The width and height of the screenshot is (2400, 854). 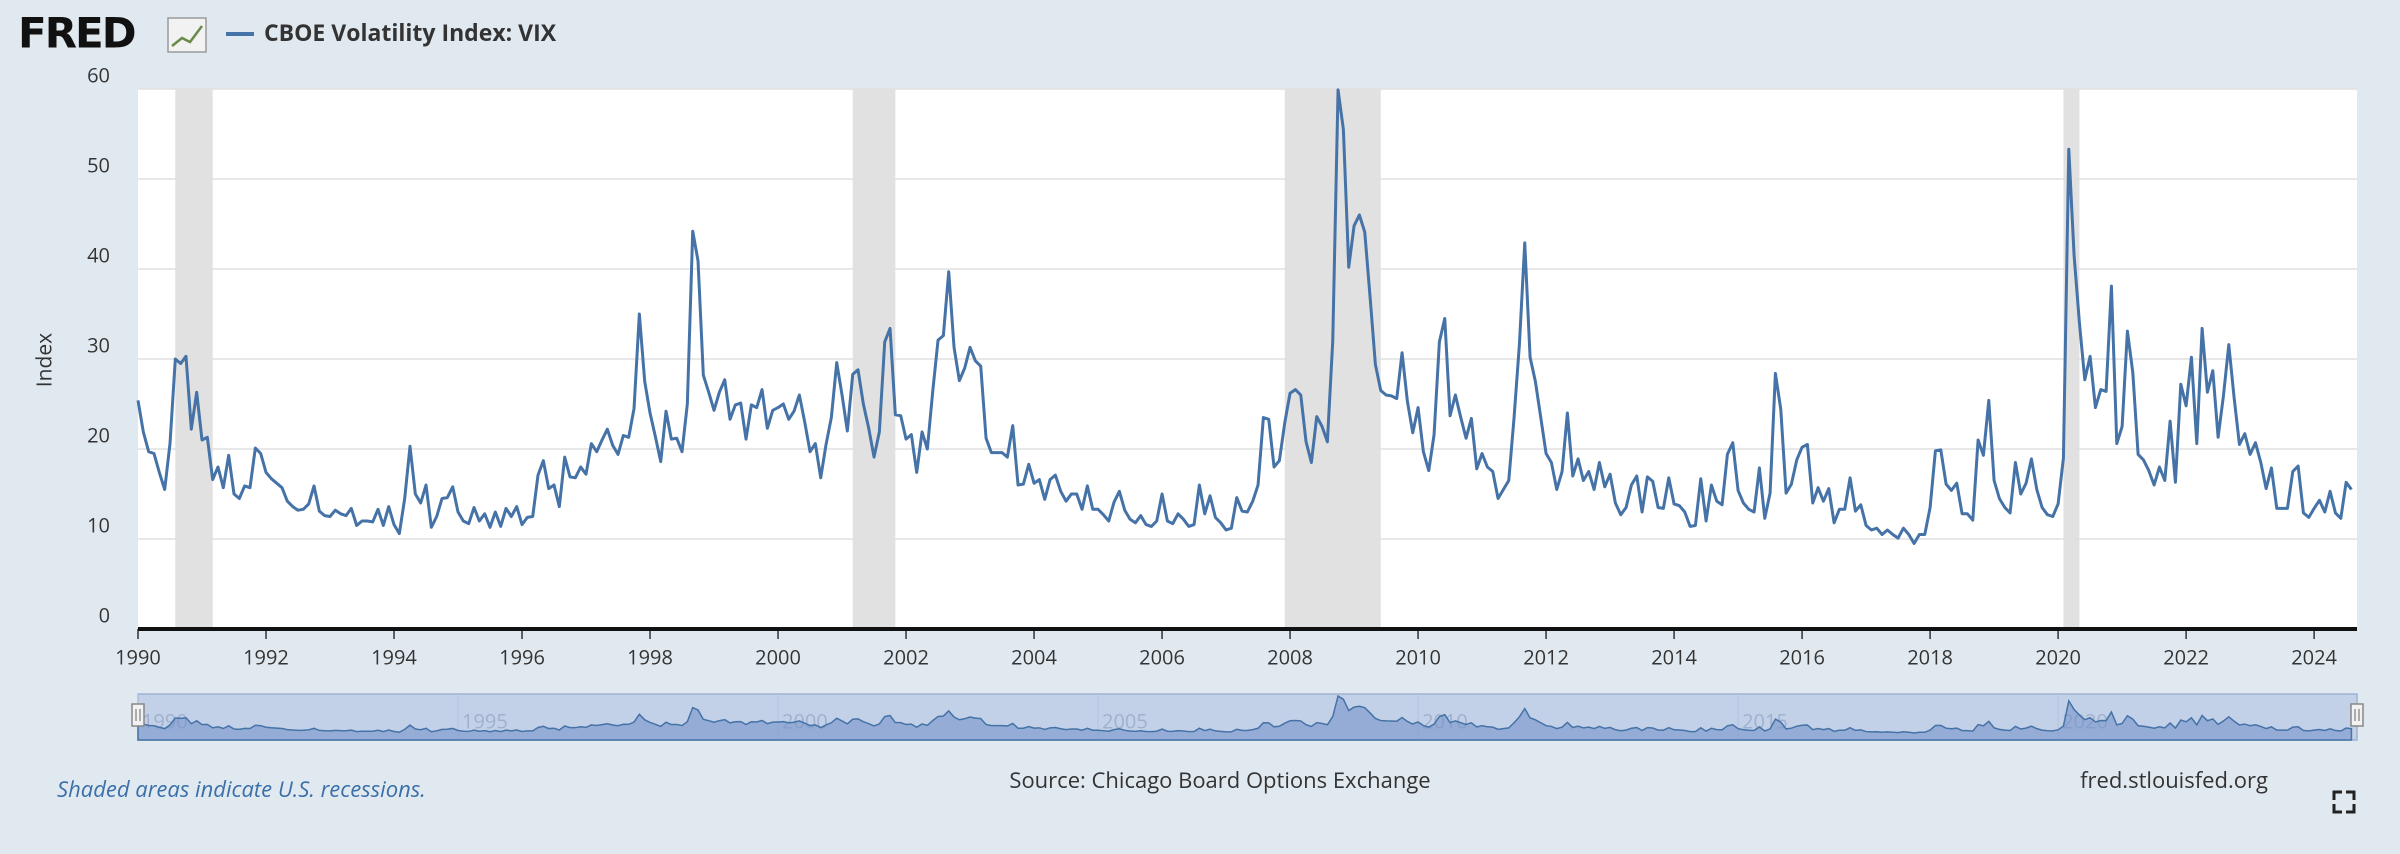 I want to click on x-tick-label: 2010, so click(x=1418, y=656).